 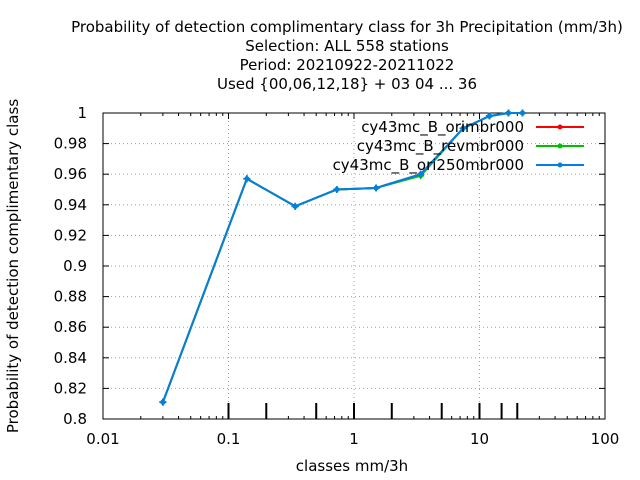 I want to click on x-tick-label: 100, so click(x=605, y=439).